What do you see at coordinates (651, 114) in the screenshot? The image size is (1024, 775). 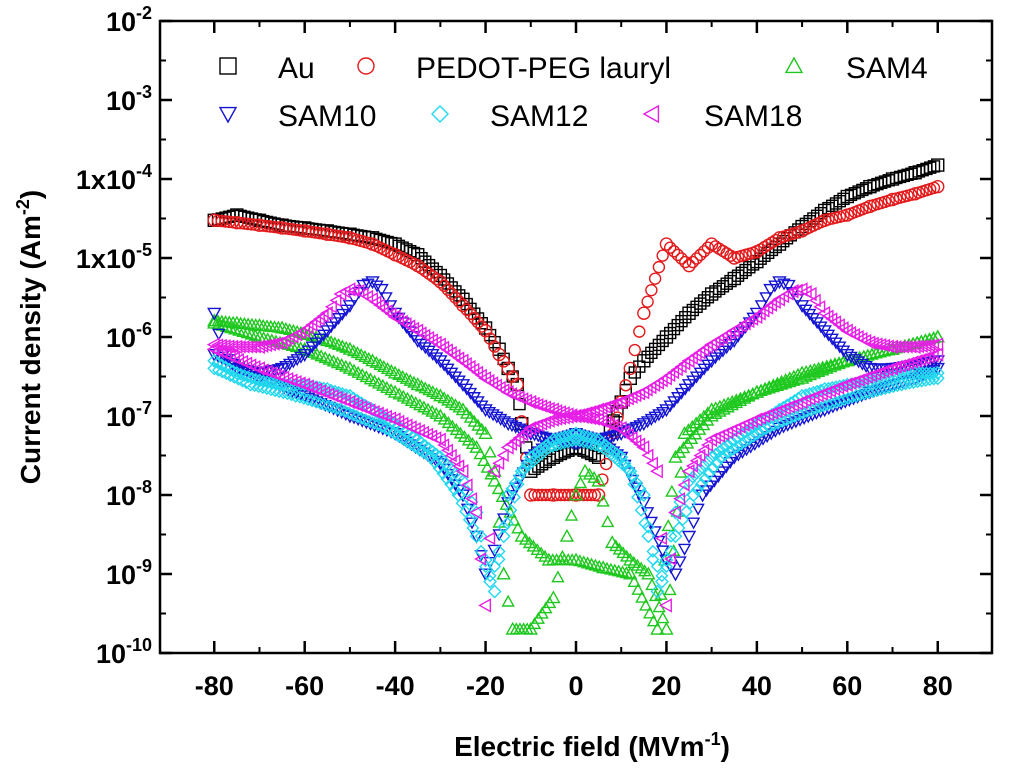 I see `legend-marker-sam18` at bounding box center [651, 114].